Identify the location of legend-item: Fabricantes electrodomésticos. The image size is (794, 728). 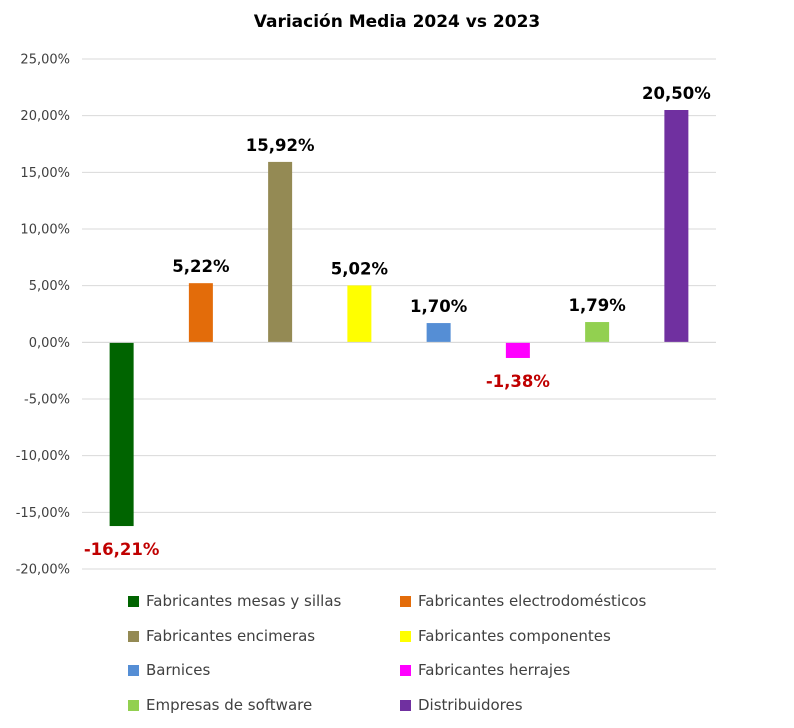
(523, 601).